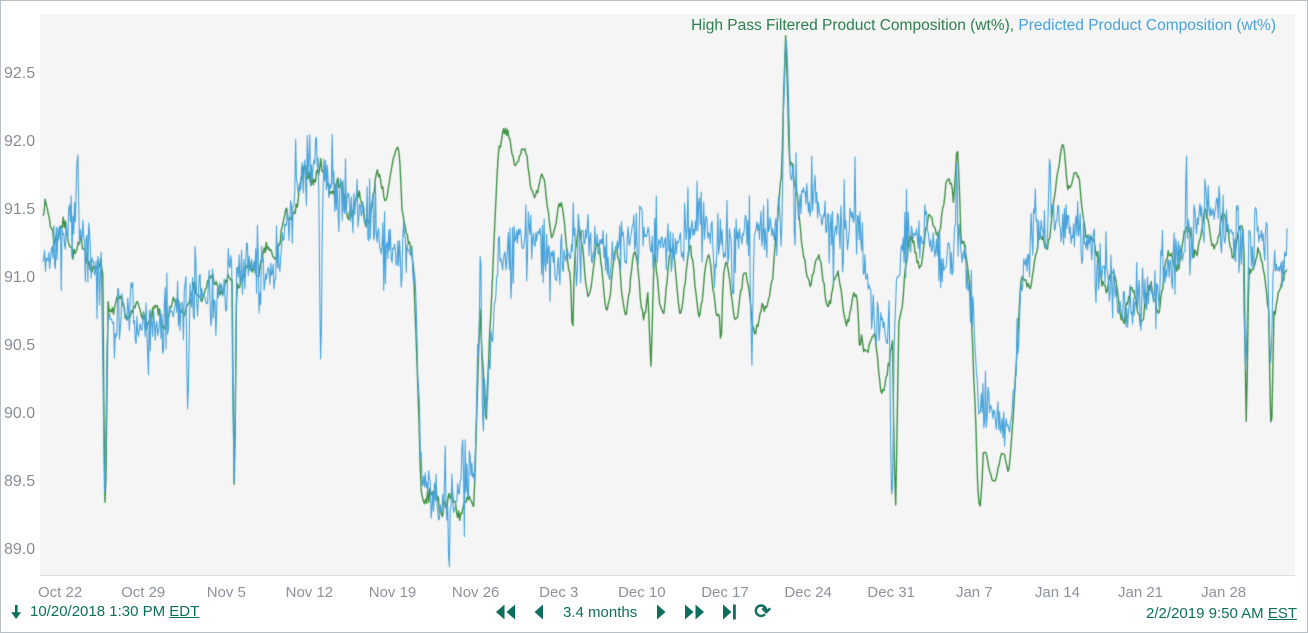 This screenshot has width=1308, height=633. I want to click on x-tick-label: Nov 19, so click(392, 592).